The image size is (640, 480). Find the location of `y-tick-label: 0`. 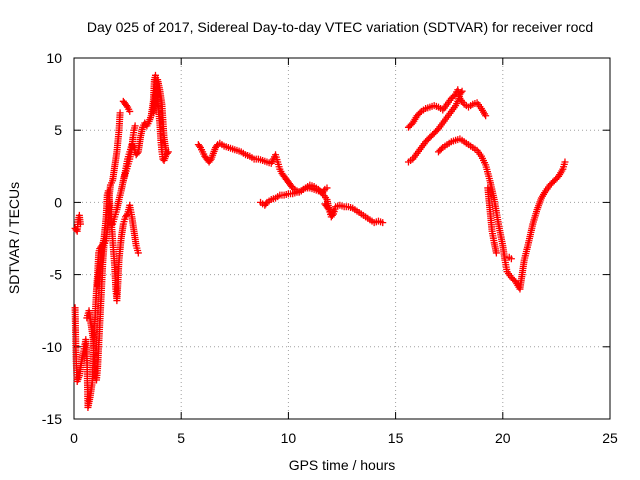

y-tick-label: 0 is located at coordinates (58, 202).